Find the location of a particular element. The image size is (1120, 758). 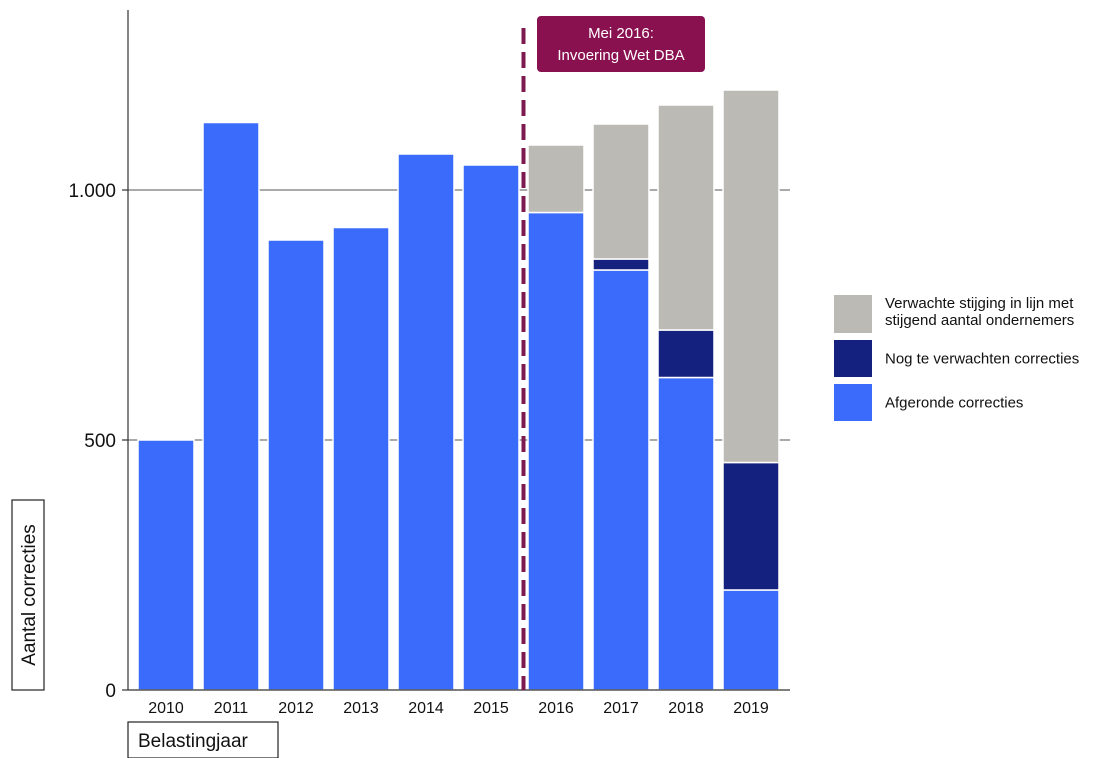

annotation-text-line-1: Invoering Wet DBA is located at coordinates (620, 55).